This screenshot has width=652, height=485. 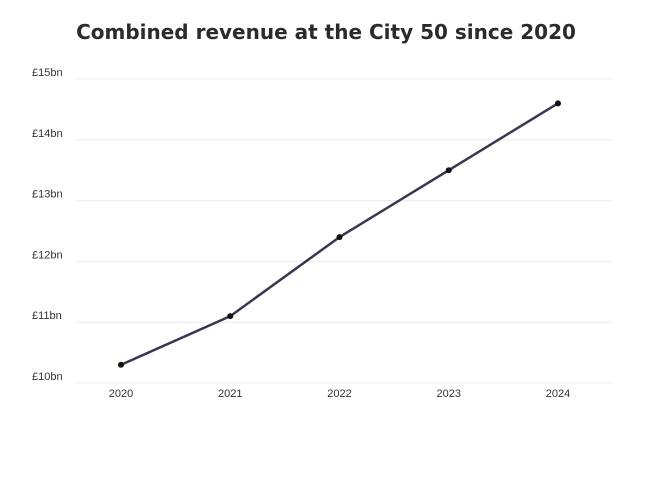 What do you see at coordinates (47, 134) in the screenshot?
I see `y-tick-label: £14bn` at bounding box center [47, 134].